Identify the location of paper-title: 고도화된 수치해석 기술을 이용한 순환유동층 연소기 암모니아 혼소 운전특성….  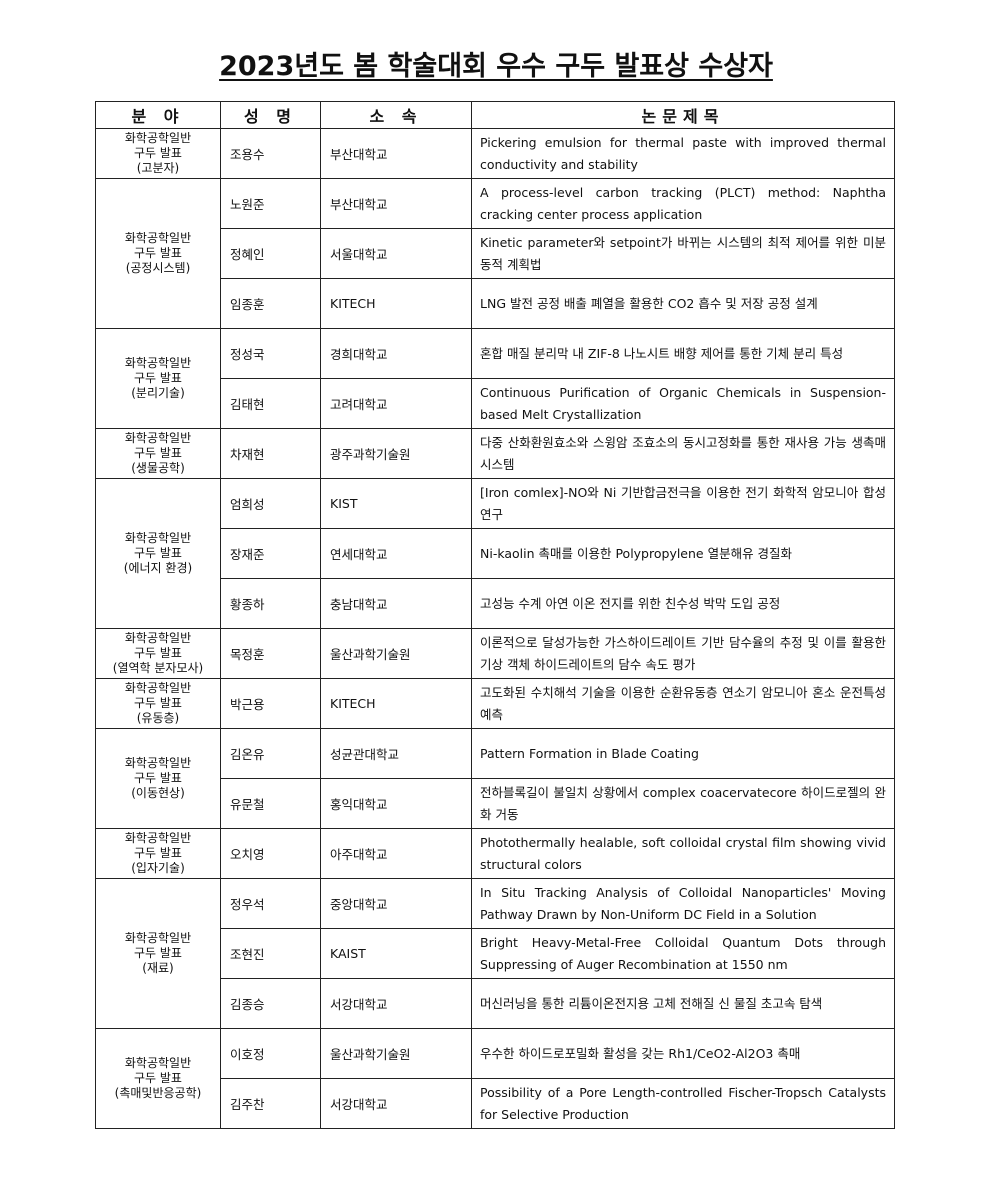
(683, 703).